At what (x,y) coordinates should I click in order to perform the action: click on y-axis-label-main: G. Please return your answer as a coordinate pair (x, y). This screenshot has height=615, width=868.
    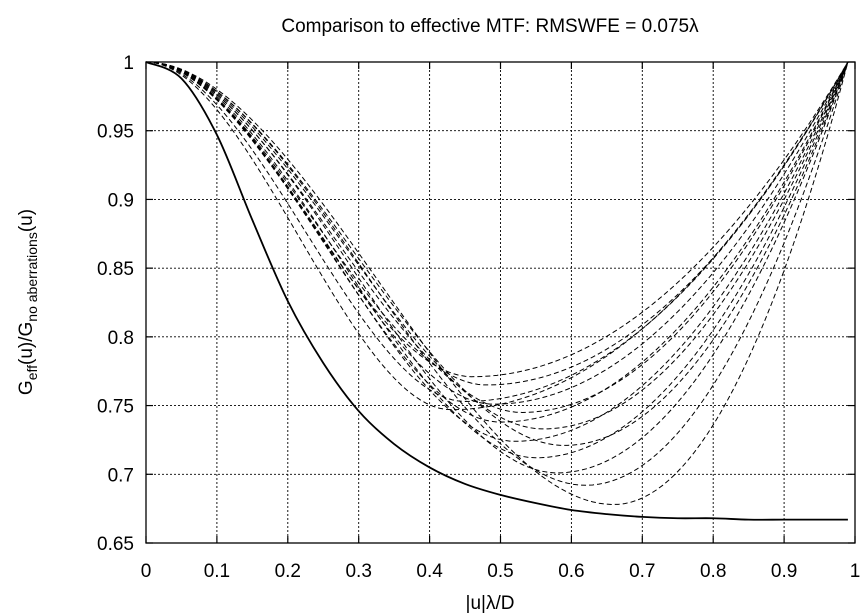
    Looking at the image, I should click on (26, 387).